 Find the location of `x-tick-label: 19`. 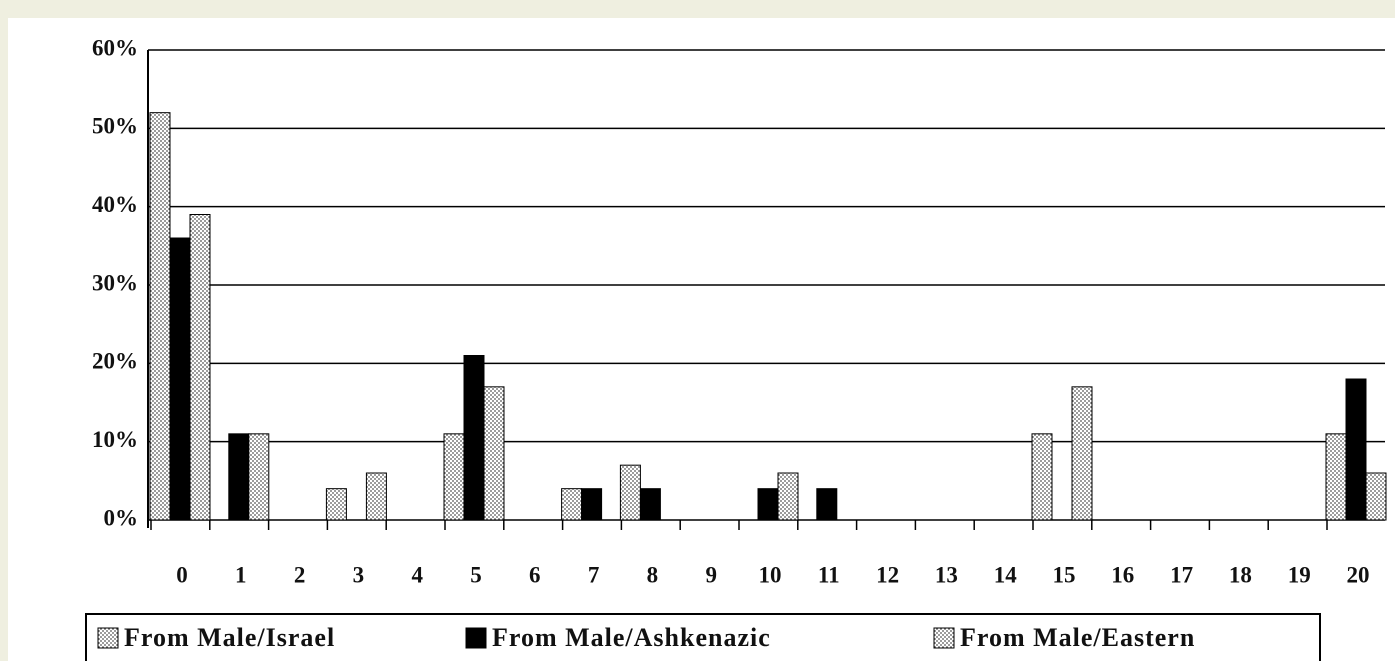

x-tick-label: 19 is located at coordinates (1299, 574).